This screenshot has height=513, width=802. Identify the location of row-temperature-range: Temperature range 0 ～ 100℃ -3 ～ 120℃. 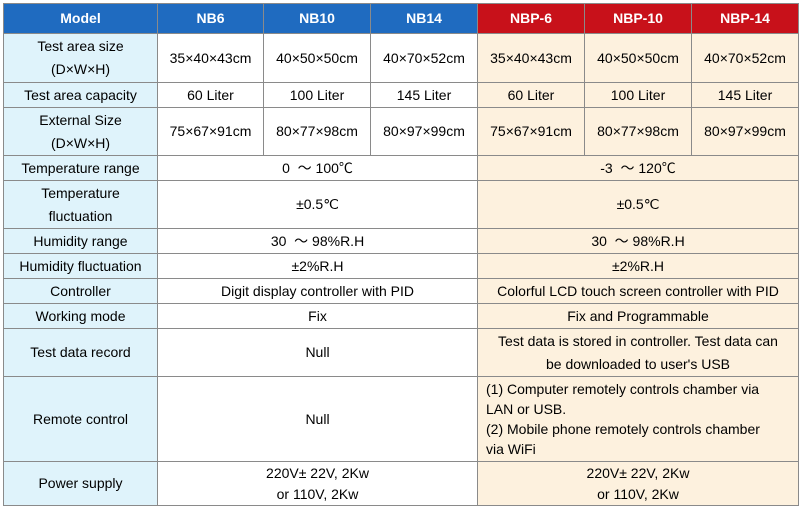
(401, 168).